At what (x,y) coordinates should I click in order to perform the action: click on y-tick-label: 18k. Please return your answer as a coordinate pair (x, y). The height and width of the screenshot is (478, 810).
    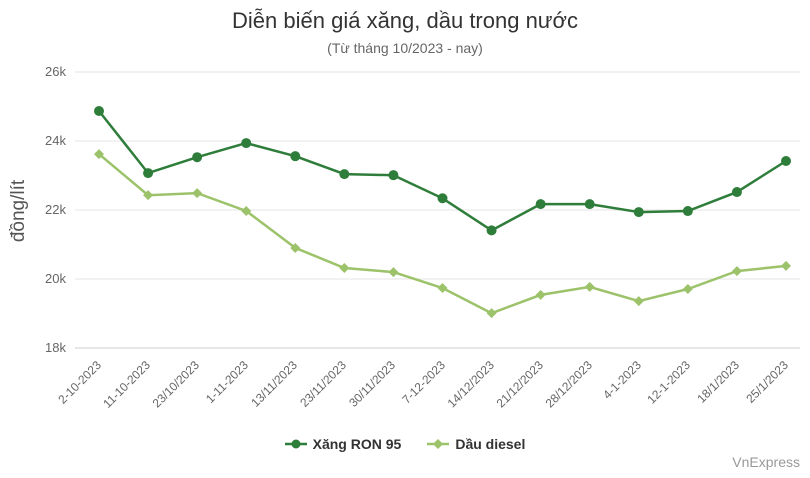
    Looking at the image, I should click on (55, 347).